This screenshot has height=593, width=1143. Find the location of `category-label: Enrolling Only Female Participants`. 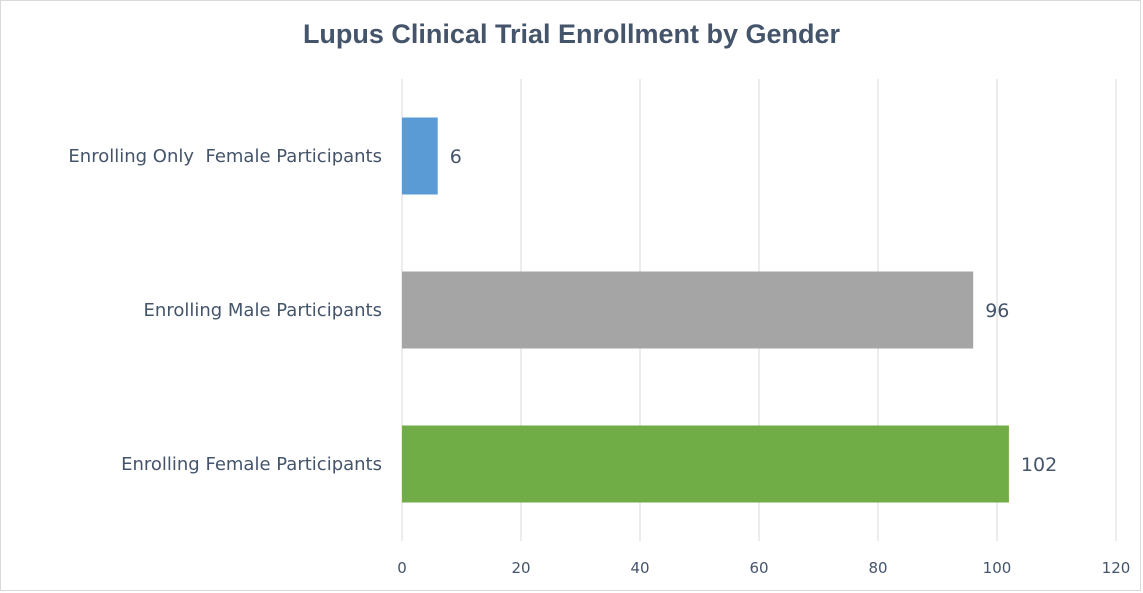

category-label: Enrolling Only Female Participants is located at coordinates (225, 156).